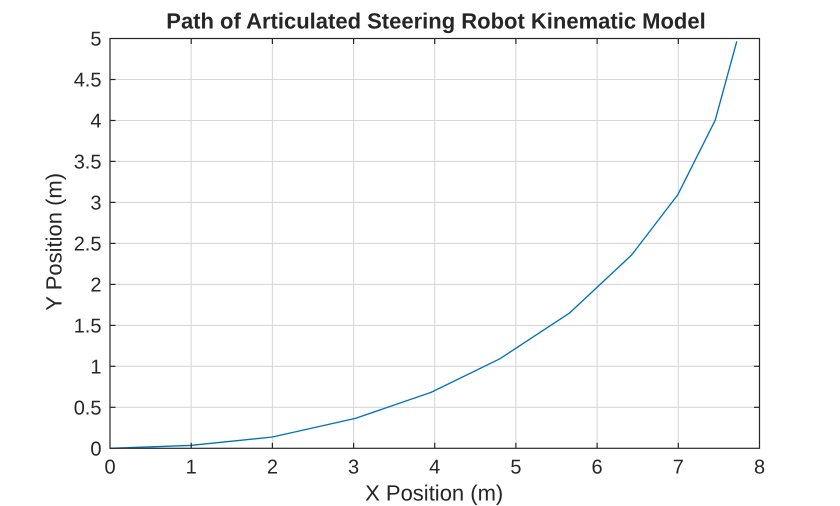 This screenshot has width=840, height=506. I want to click on svg-text: 2.5, so click(88, 245).